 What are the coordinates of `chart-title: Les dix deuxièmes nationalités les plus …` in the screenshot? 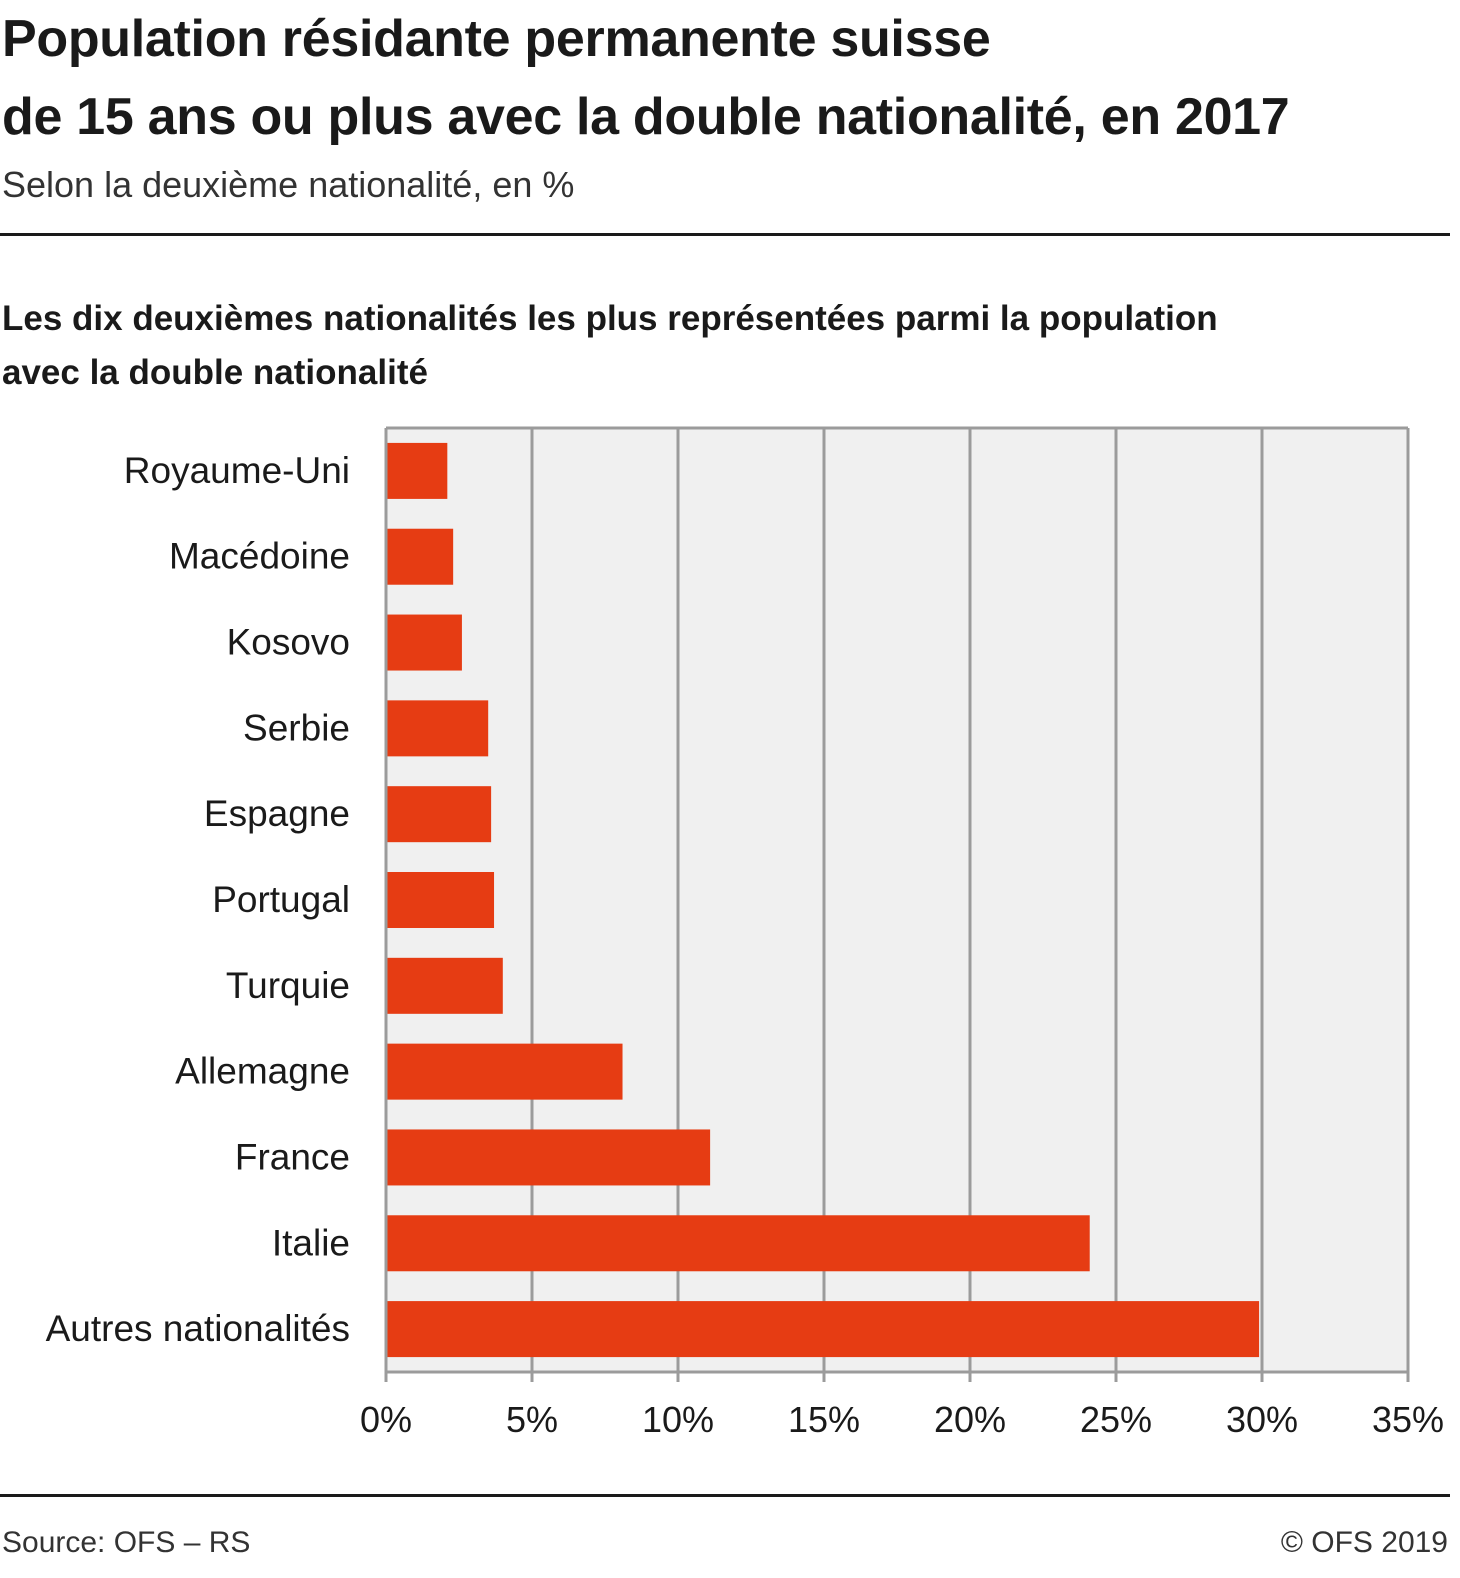 It's located at (610, 346).